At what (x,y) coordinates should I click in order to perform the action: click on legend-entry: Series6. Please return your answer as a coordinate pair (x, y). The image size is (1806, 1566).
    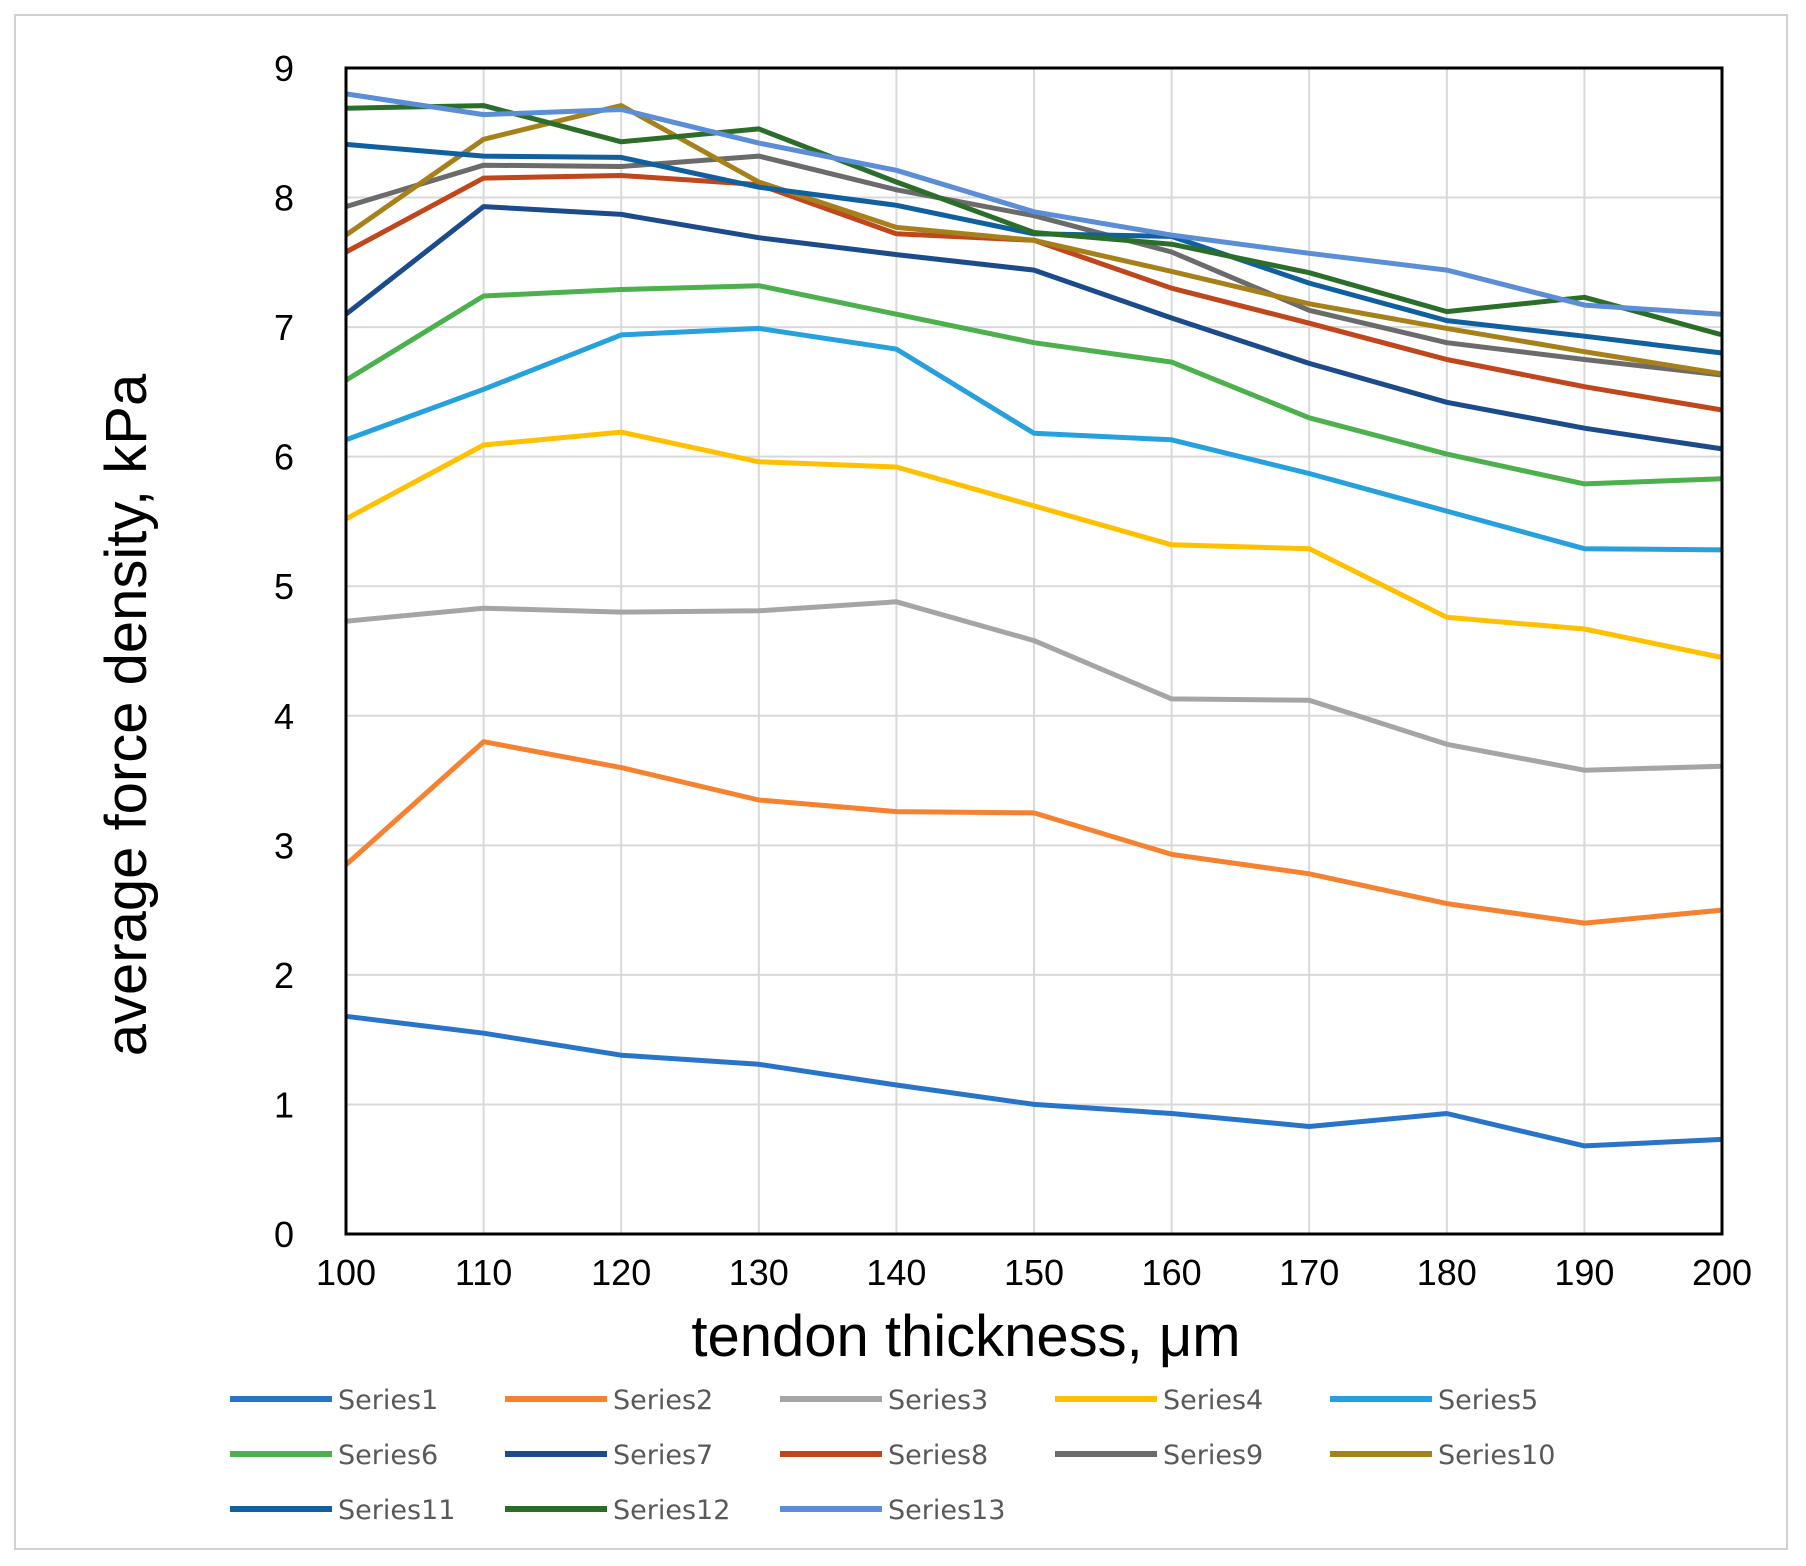
    Looking at the image, I should click on (334, 1455).